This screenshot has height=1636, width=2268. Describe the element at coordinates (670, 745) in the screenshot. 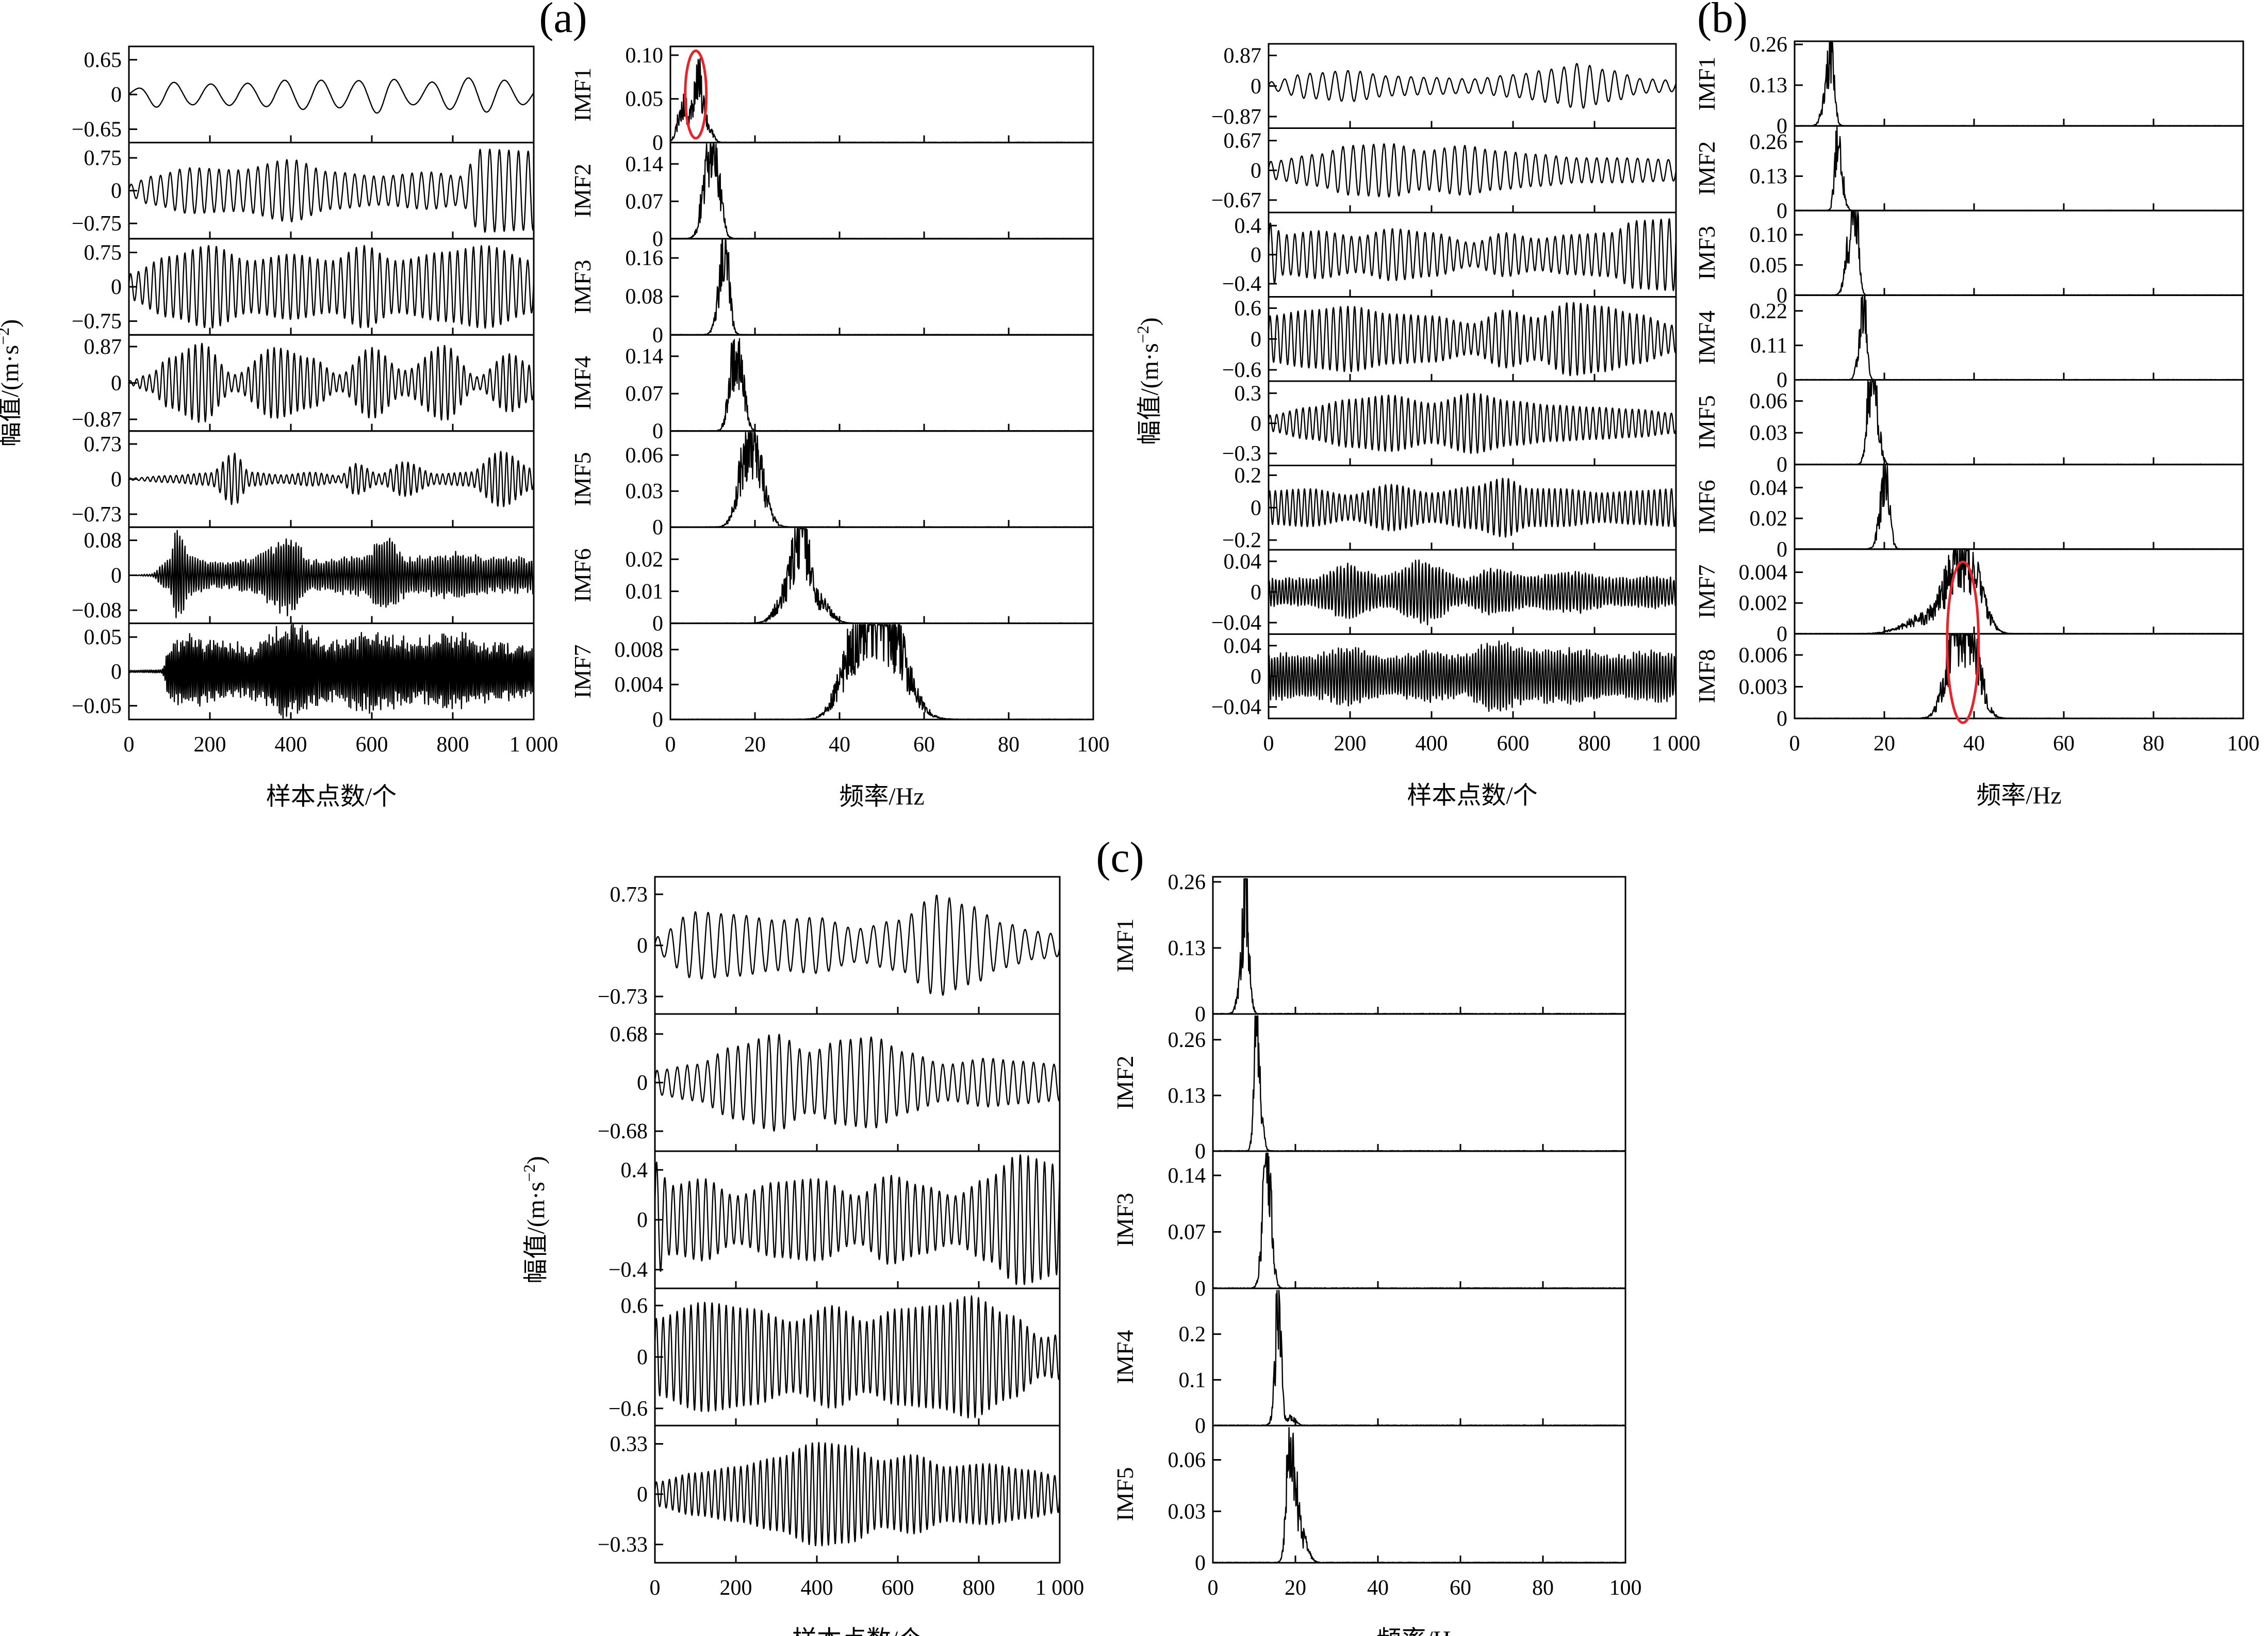

I see `x-tick-label: 0` at that location.